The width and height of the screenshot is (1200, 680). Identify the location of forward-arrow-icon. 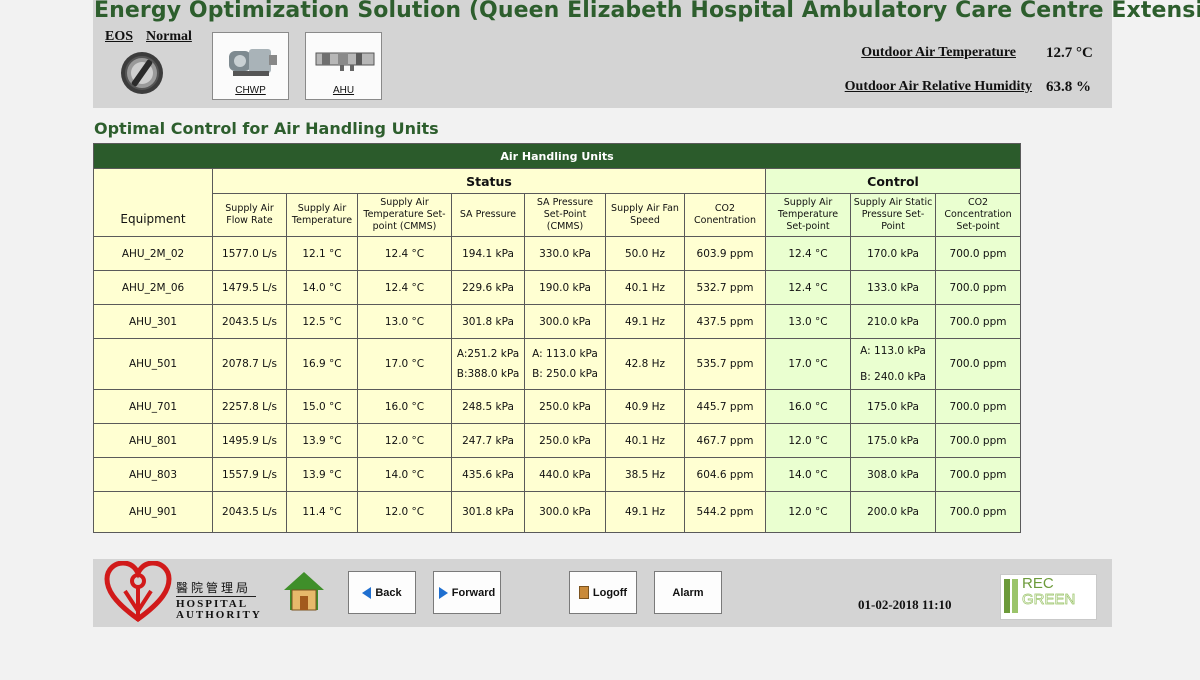
(443, 592).